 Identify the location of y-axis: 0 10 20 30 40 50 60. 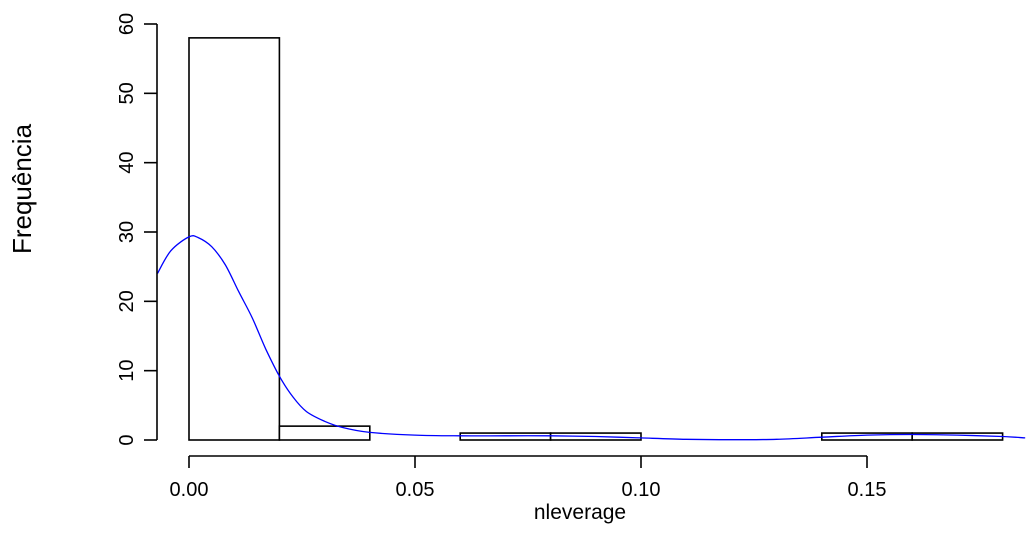
(137, 229).